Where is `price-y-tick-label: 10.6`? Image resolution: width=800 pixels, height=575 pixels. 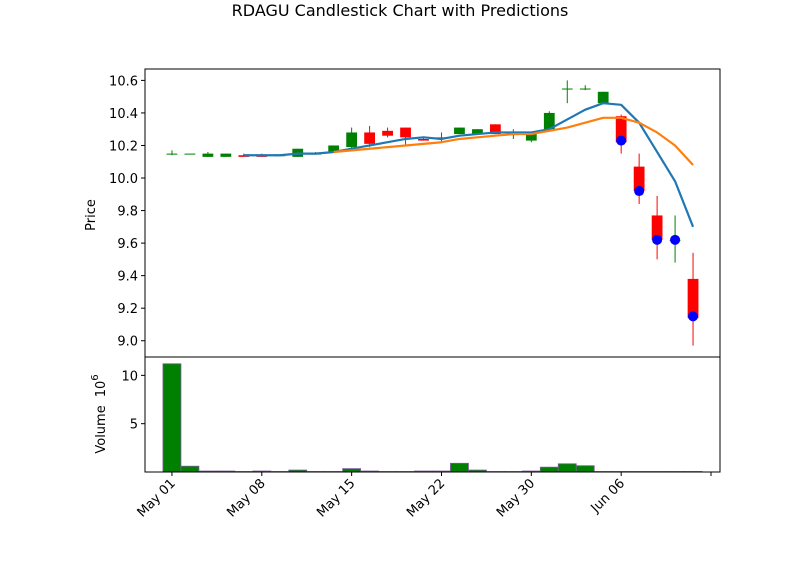
price-y-tick-label: 10.6 is located at coordinates (123, 81).